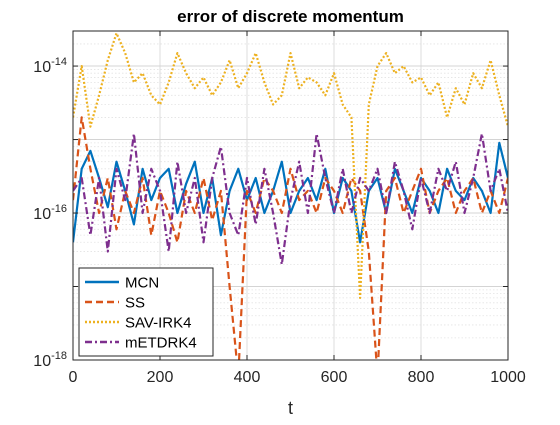 This screenshot has height=425, width=560. What do you see at coordinates (135, 303) in the screenshot?
I see `legend-label: SS` at bounding box center [135, 303].